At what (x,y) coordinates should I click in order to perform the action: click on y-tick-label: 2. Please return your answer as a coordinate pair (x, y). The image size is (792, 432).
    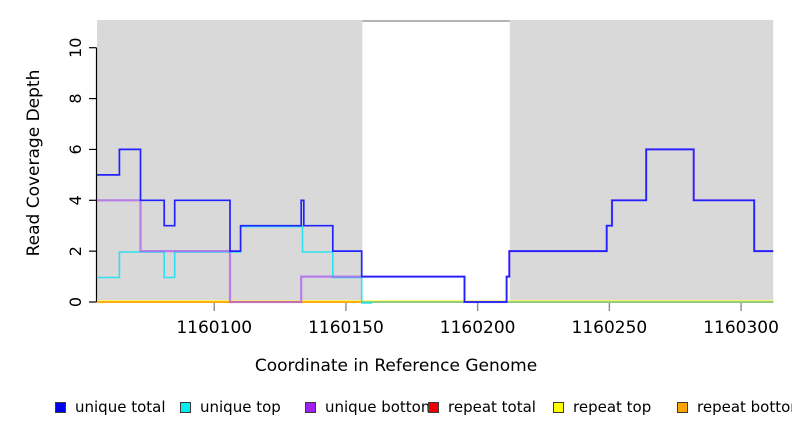
    Looking at the image, I should click on (75, 251).